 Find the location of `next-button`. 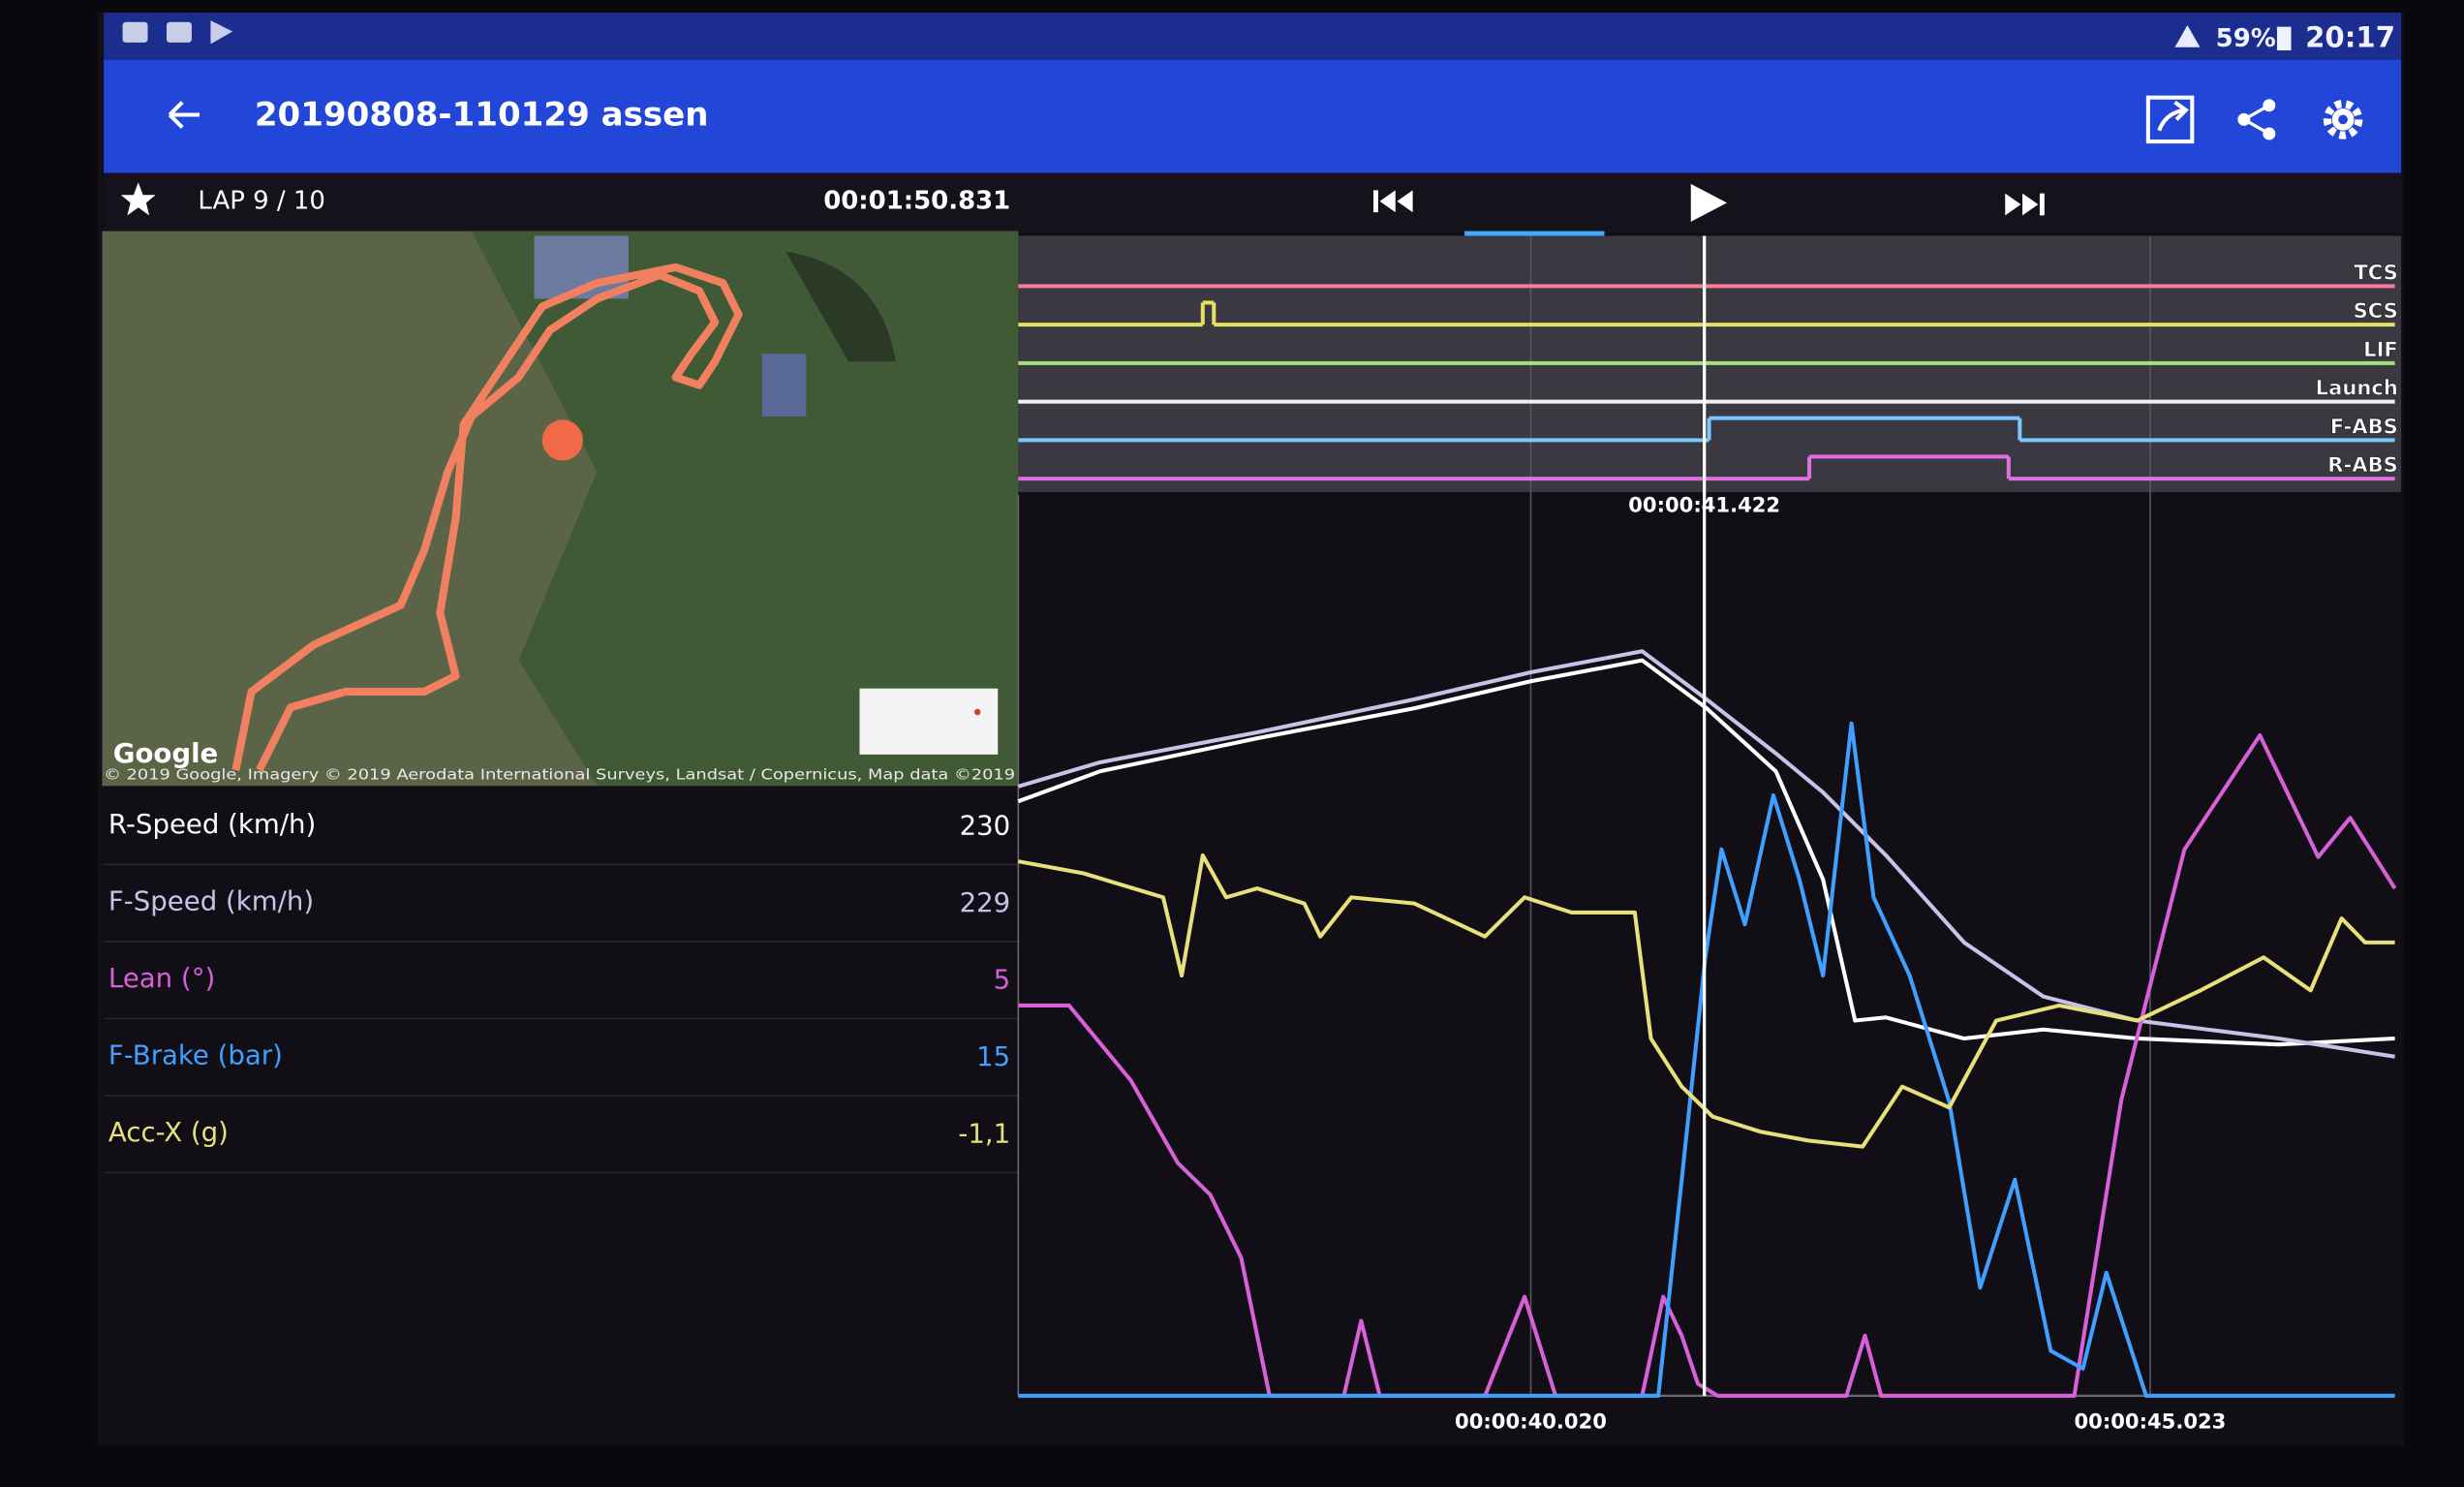

next-button is located at coordinates (2025, 204).